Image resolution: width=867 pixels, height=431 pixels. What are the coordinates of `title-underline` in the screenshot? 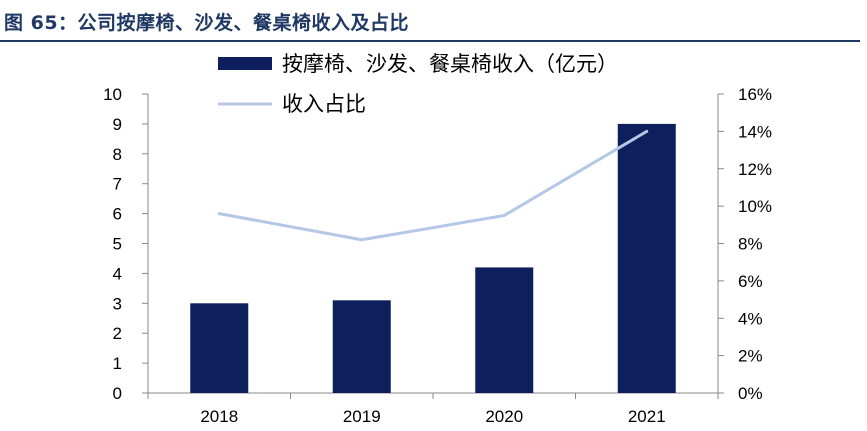 It's located at (430, 41).